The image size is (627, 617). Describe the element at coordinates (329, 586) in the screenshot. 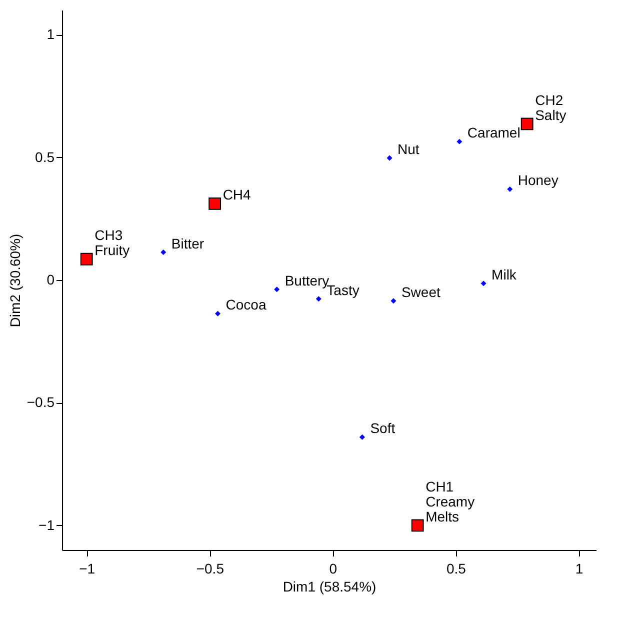

I see `x-axis-title: Dim1 (58.54%)` at that location.